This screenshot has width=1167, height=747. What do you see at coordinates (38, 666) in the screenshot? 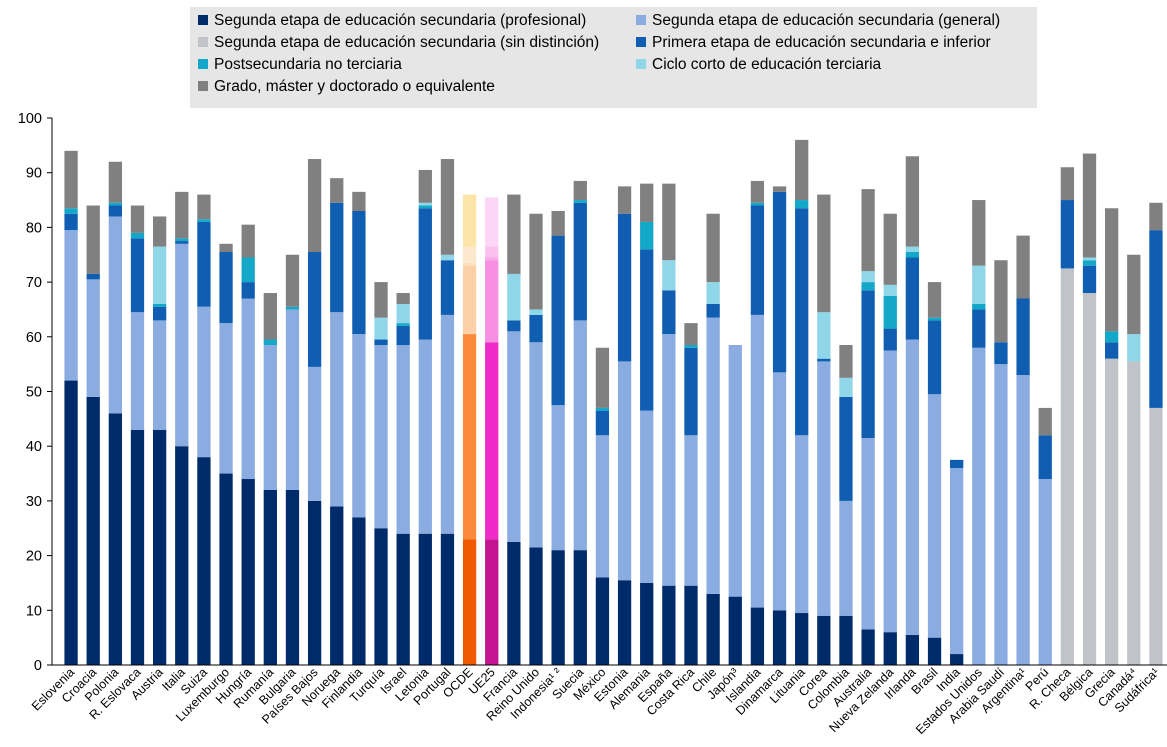
I see `y-tick-label: 0` at bounding box center [38, 666].